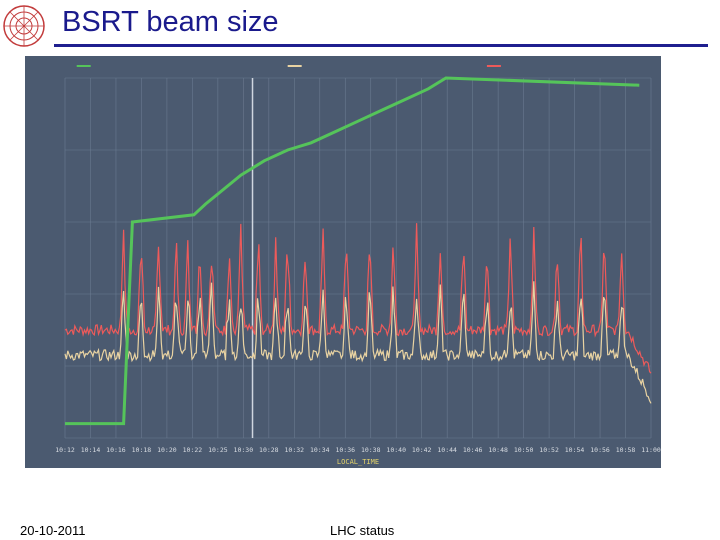 This screenshot has width=720, height=540. I want to click on x-tick-label: 10:28, so click(269, 450).